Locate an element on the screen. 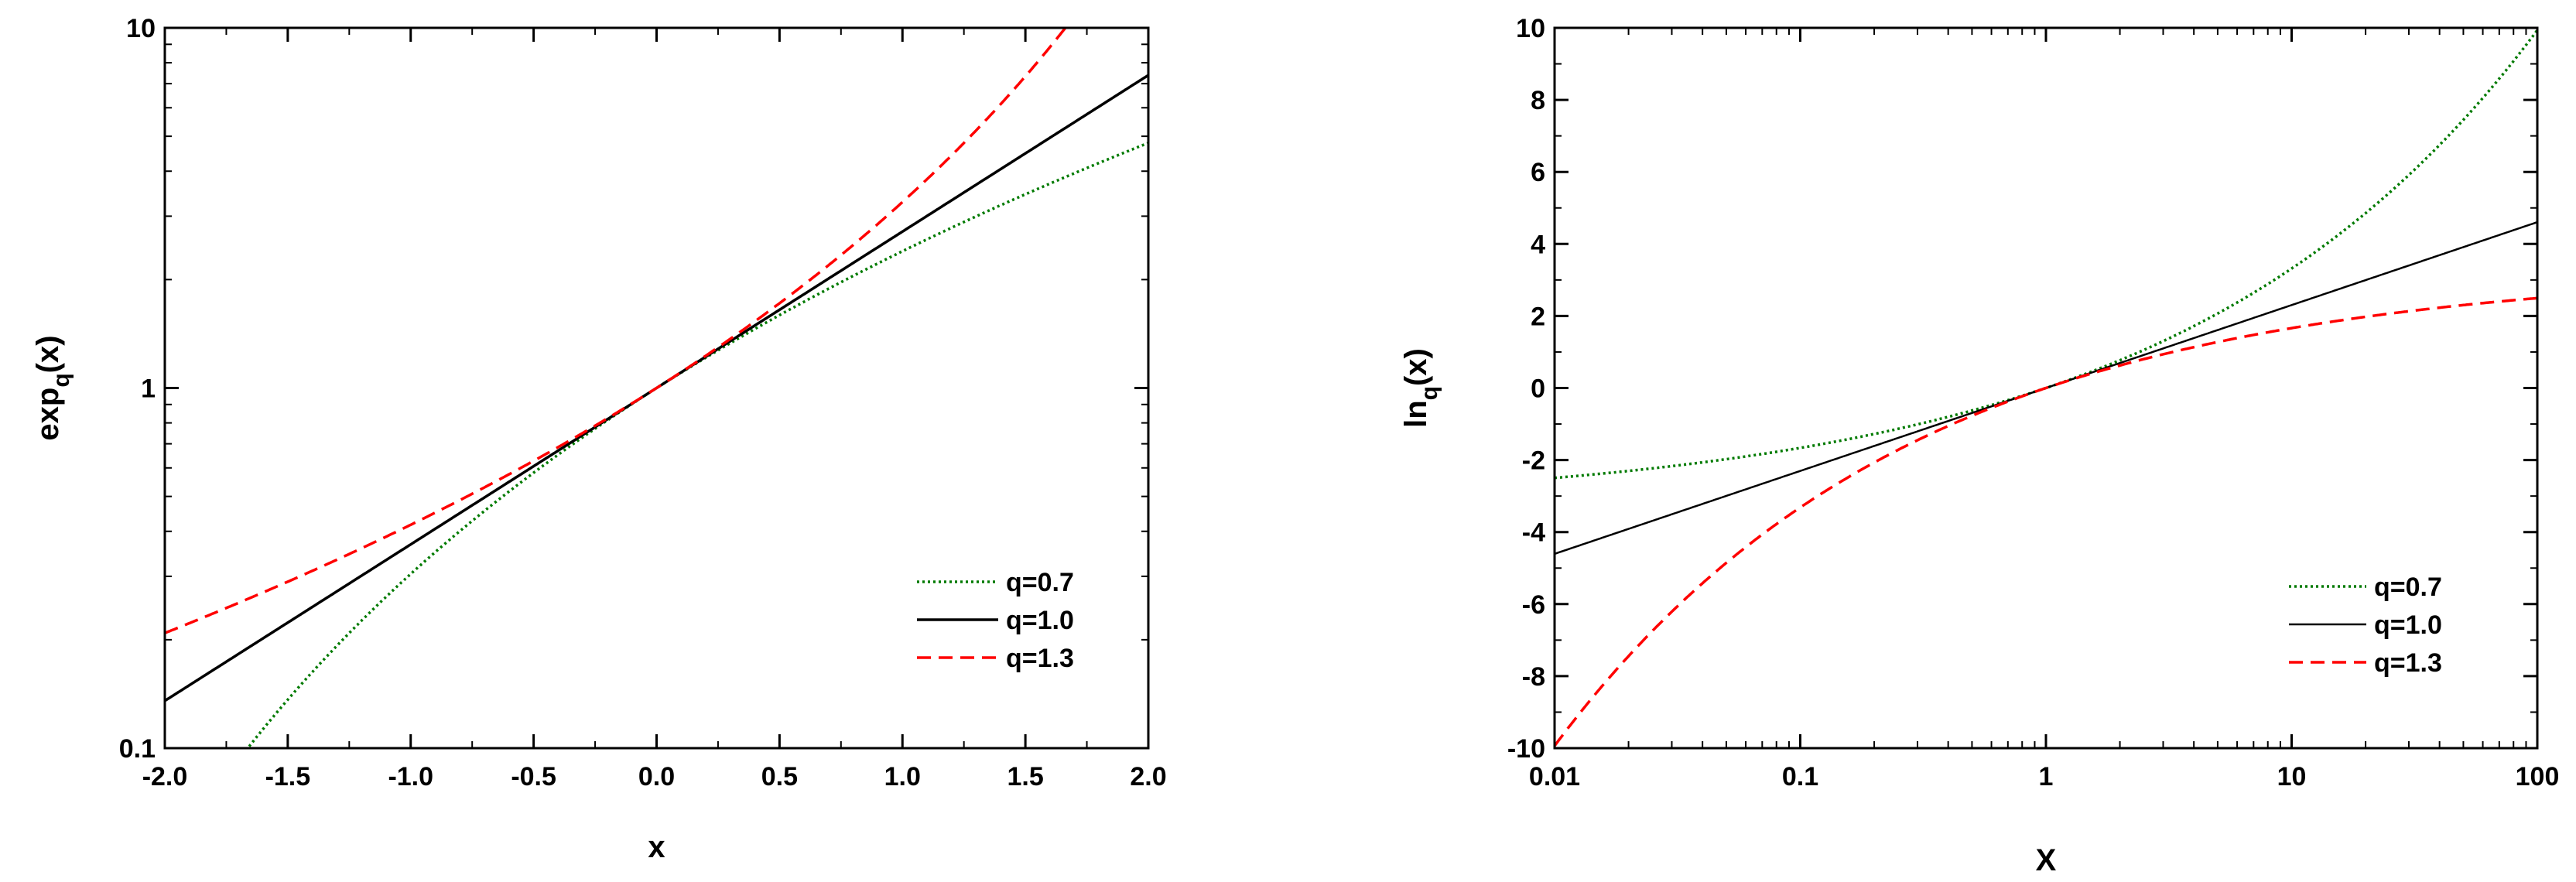  y-axis-title: expq(x) is located at coordinates (53, 387).